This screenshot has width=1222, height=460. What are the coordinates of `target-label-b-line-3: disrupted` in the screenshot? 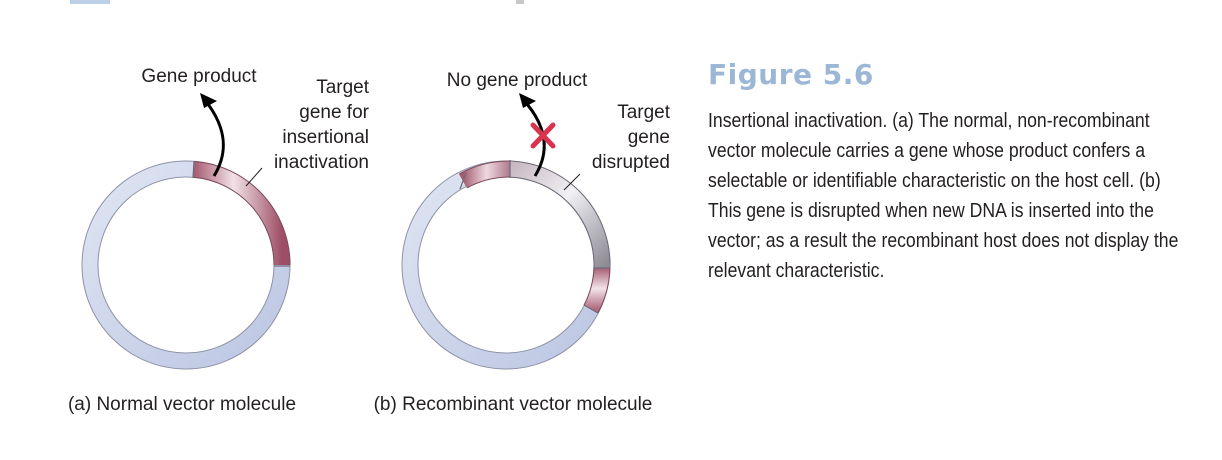 It's located at (631, 162).